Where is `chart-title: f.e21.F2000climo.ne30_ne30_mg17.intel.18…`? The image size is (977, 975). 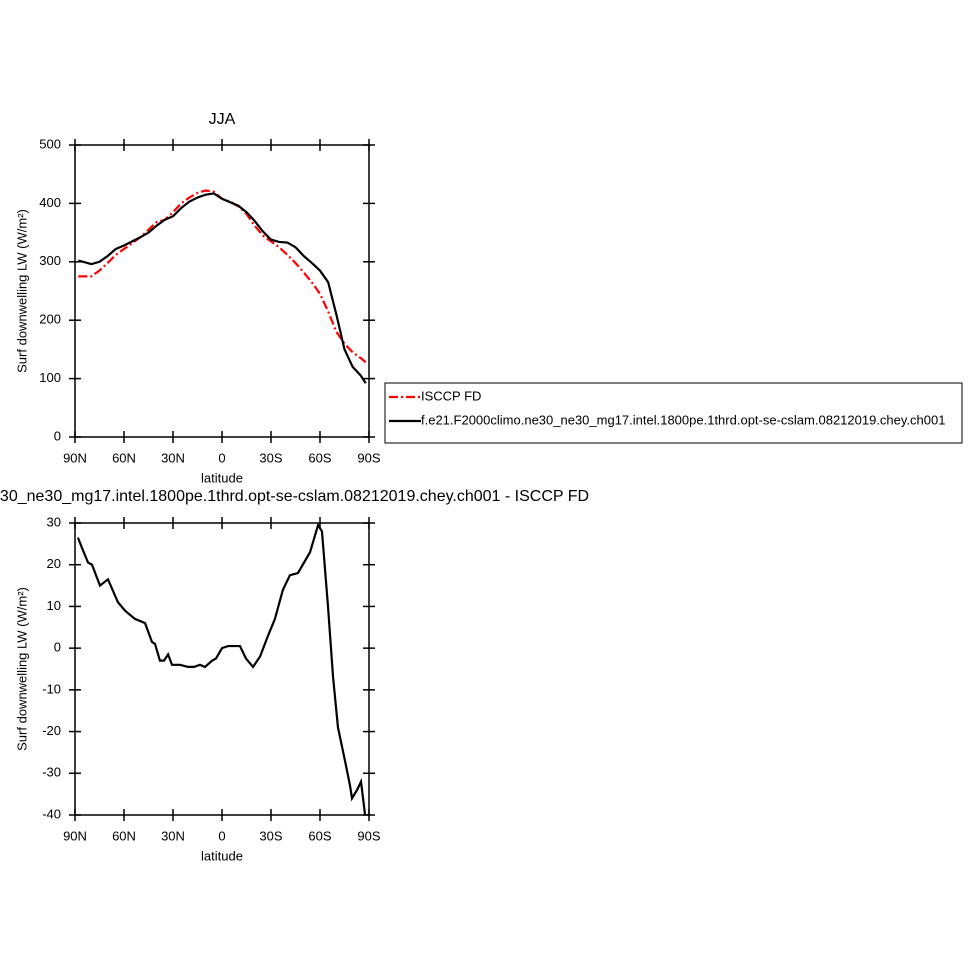
chart-title: f.e21.F2000climo.ne30_ne30_mg17.intel.18… is located at coordinates (294, 496).